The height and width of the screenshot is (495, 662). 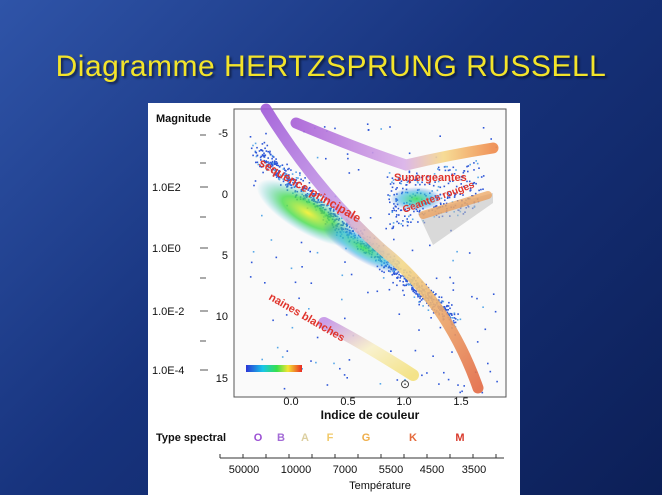 I want to click on magnitude-tick: 5, so click(x=225, y=256).